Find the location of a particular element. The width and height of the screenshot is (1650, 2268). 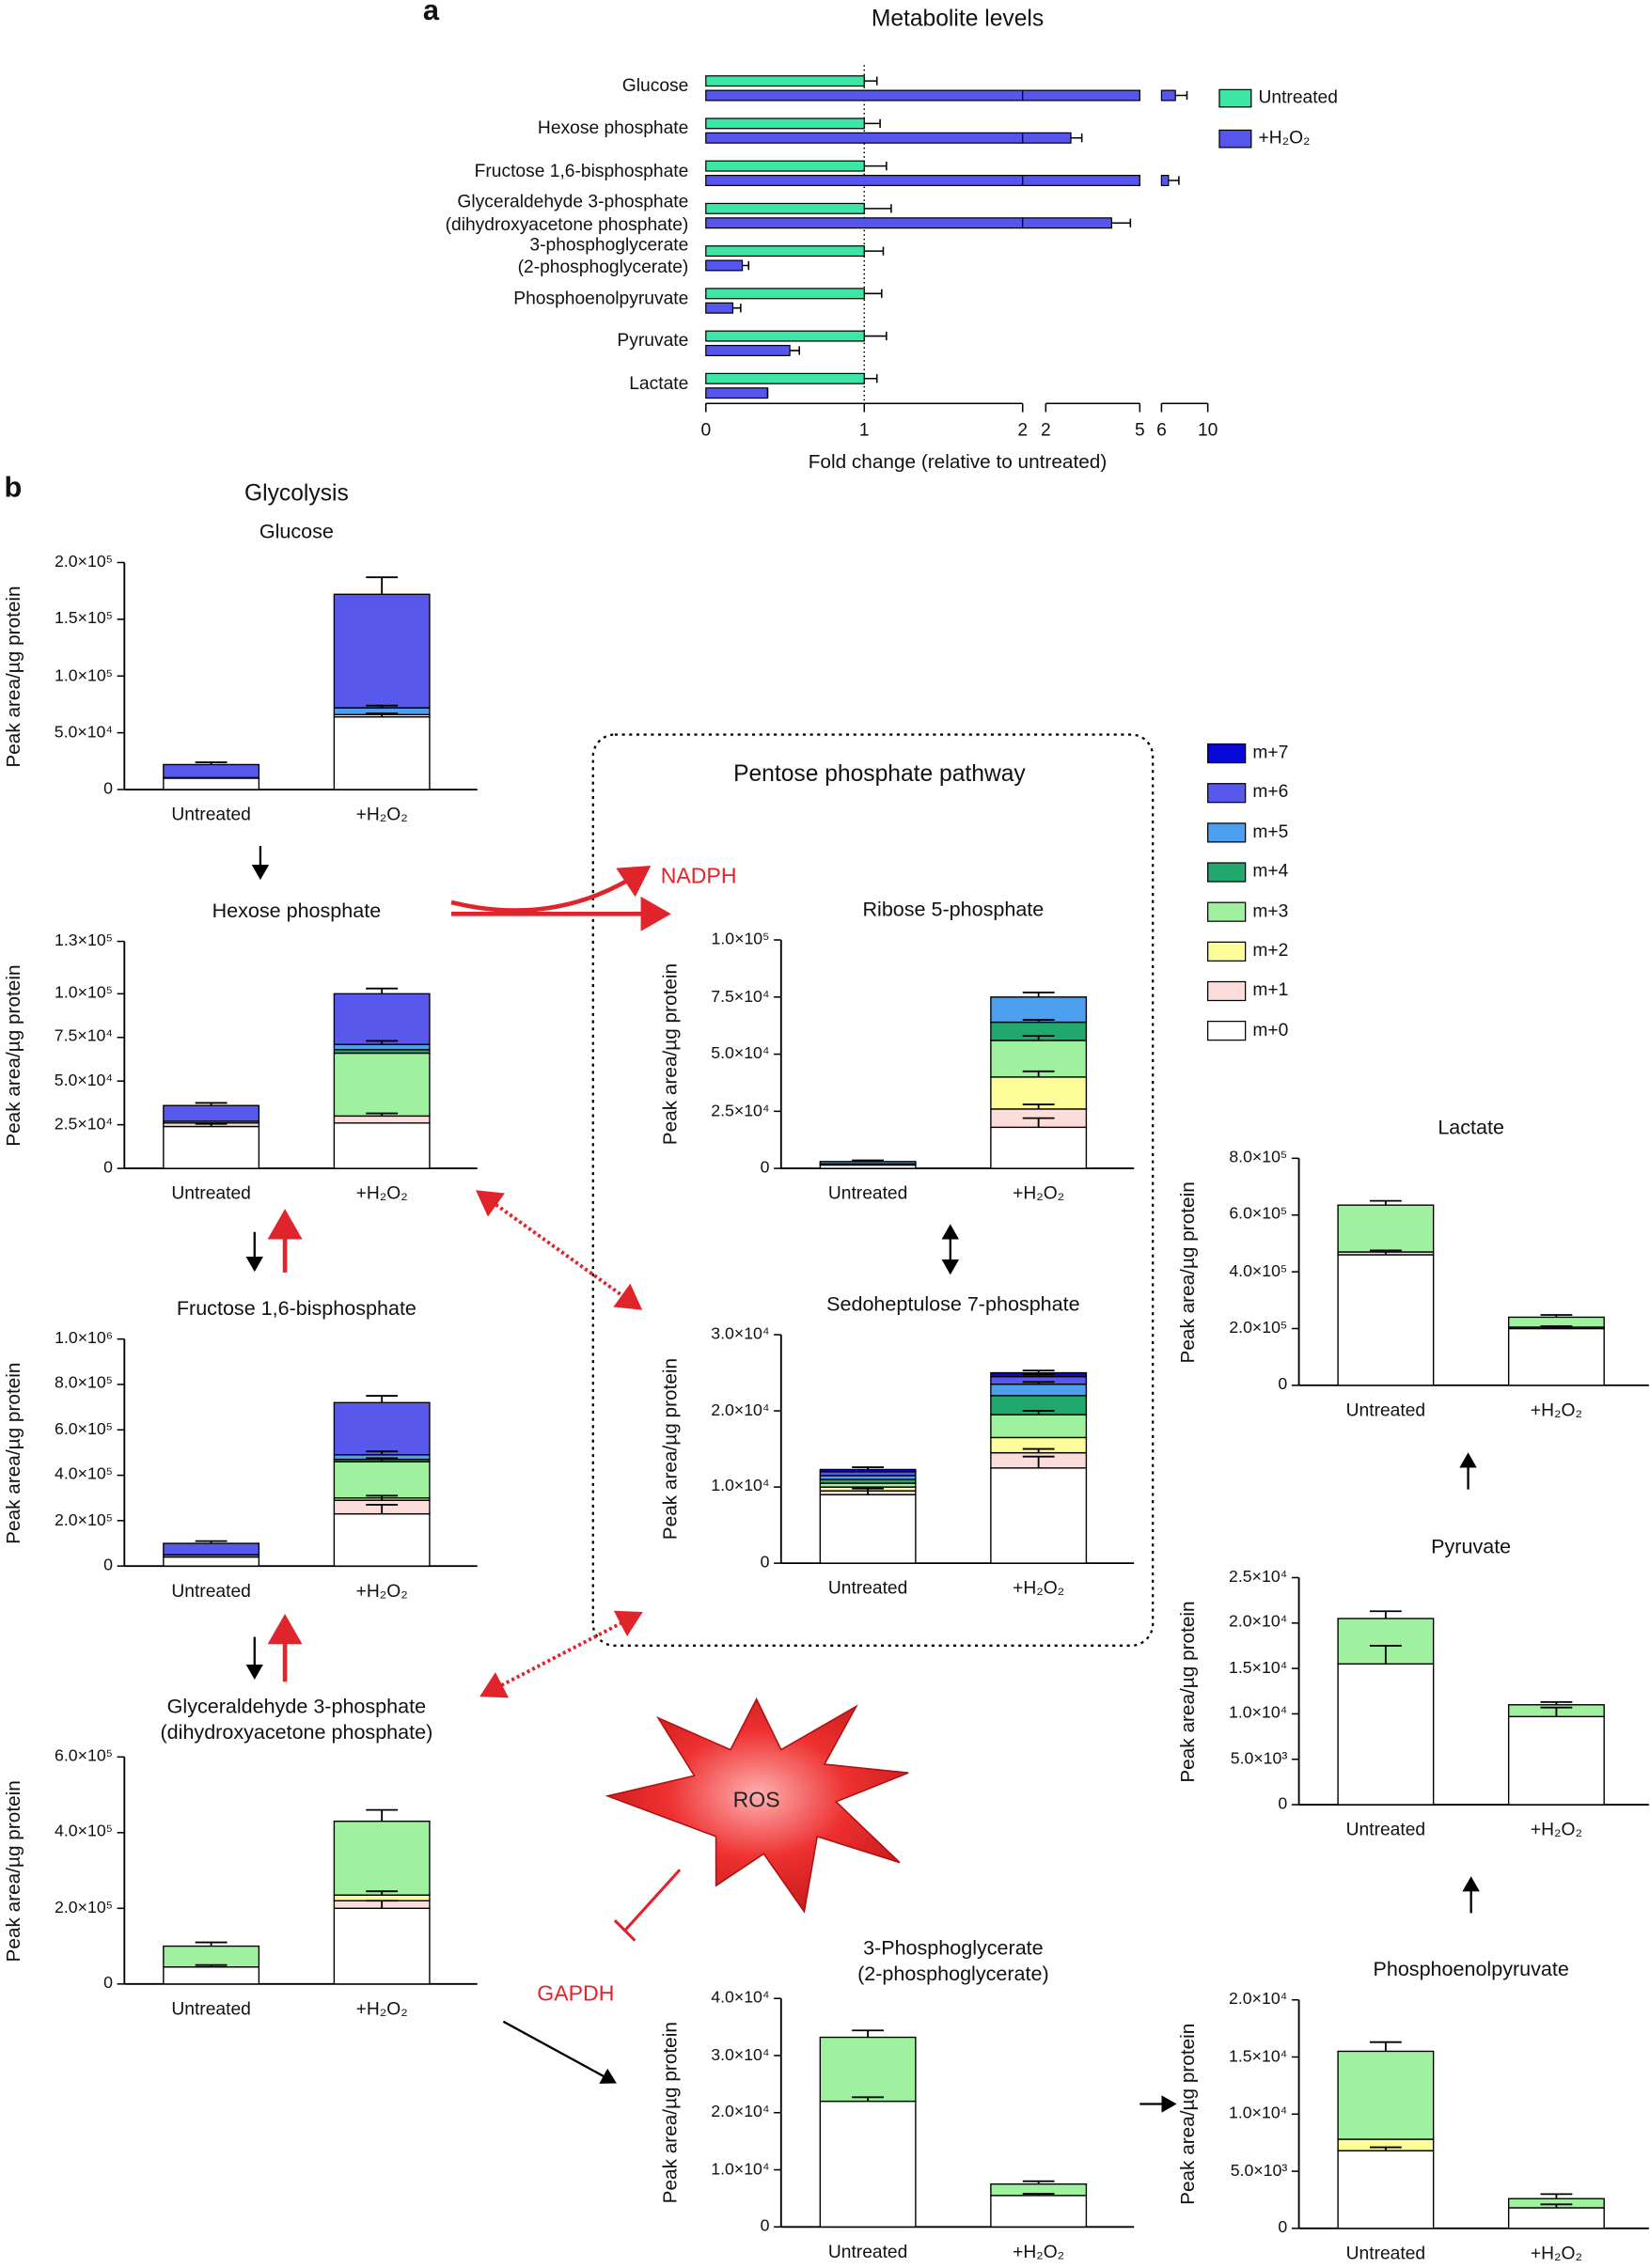

y-tick-label: 2.0×10⁵ is located at coordinates (85, 1520).